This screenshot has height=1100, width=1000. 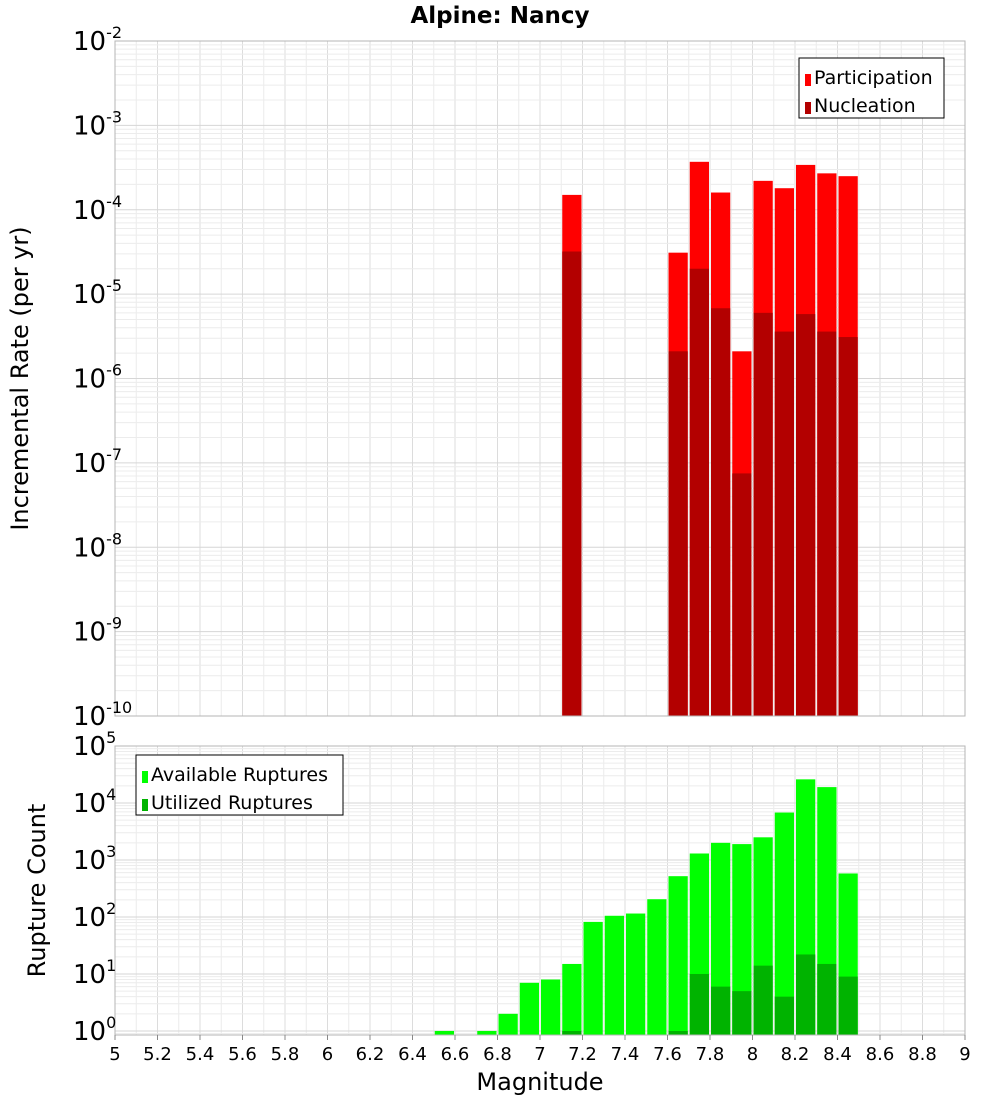 I want to click on x-tick-label: 7.6, so click(x=667, y=1054).